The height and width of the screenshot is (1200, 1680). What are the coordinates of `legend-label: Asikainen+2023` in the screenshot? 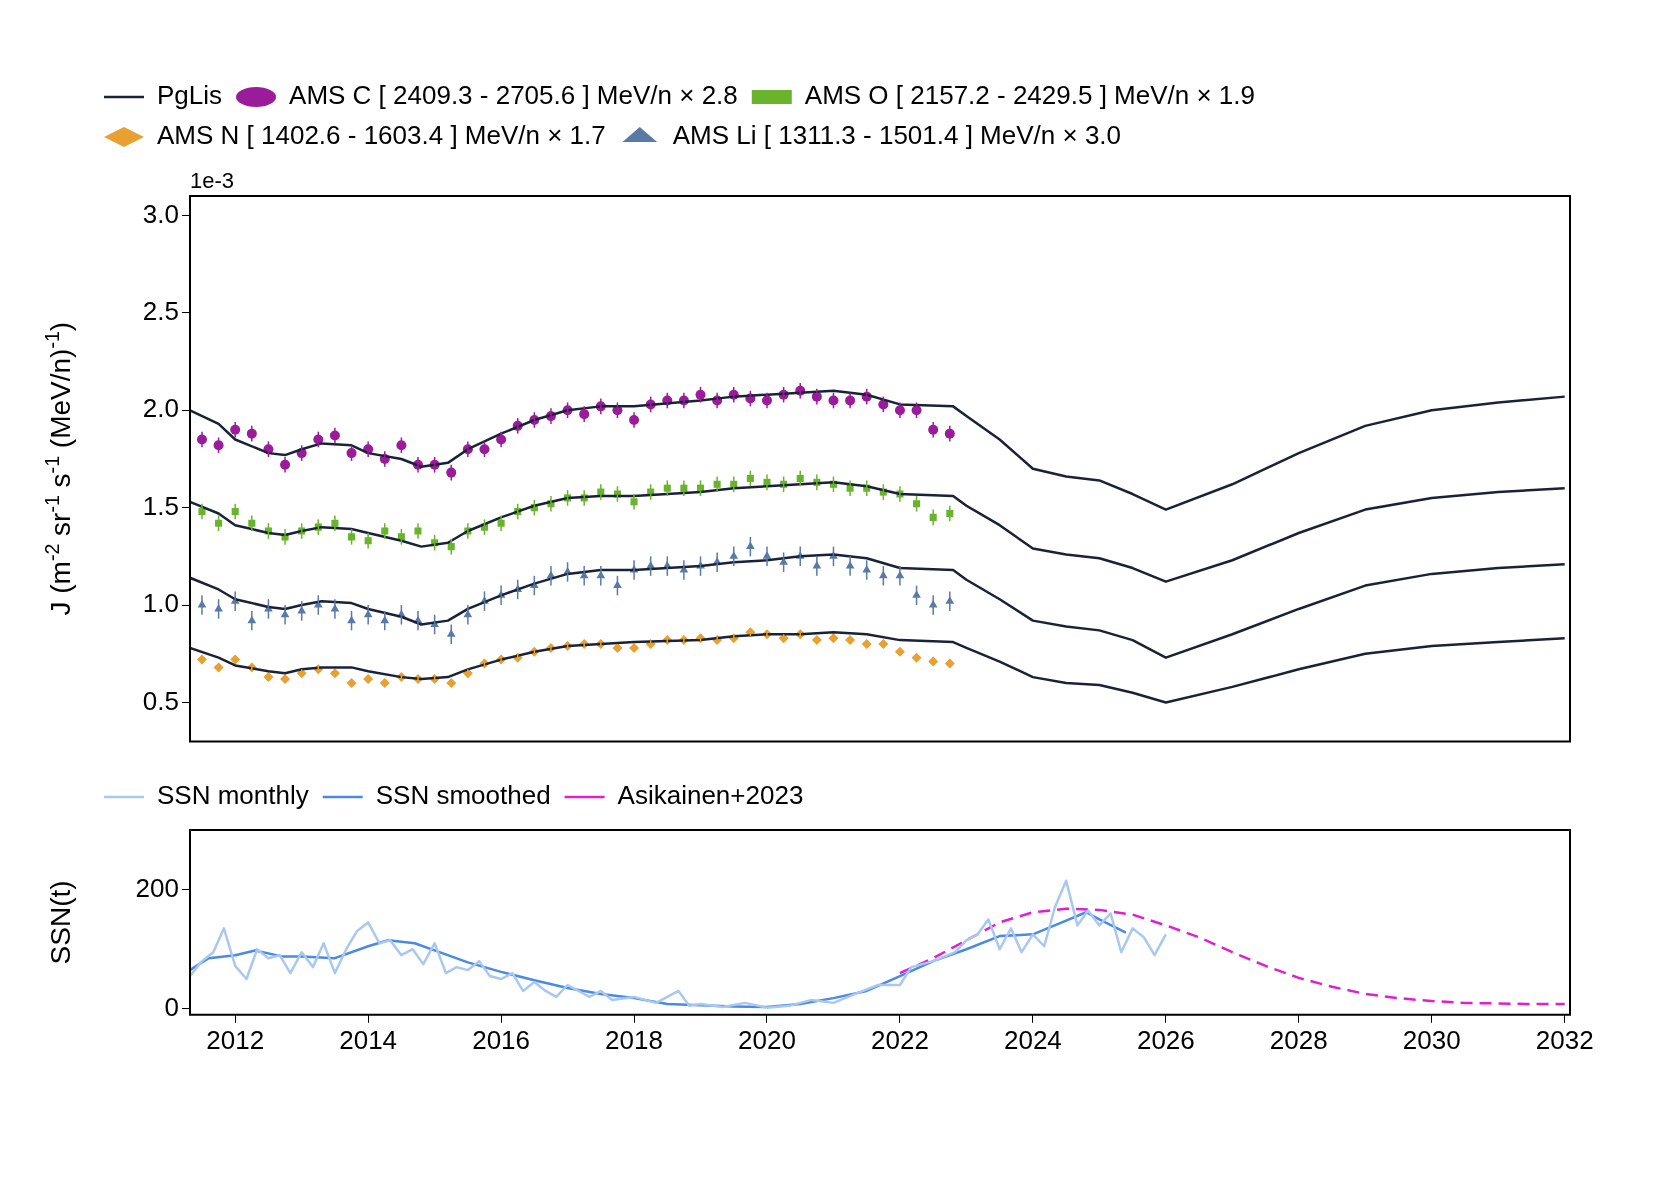 It's located at (710, 795).